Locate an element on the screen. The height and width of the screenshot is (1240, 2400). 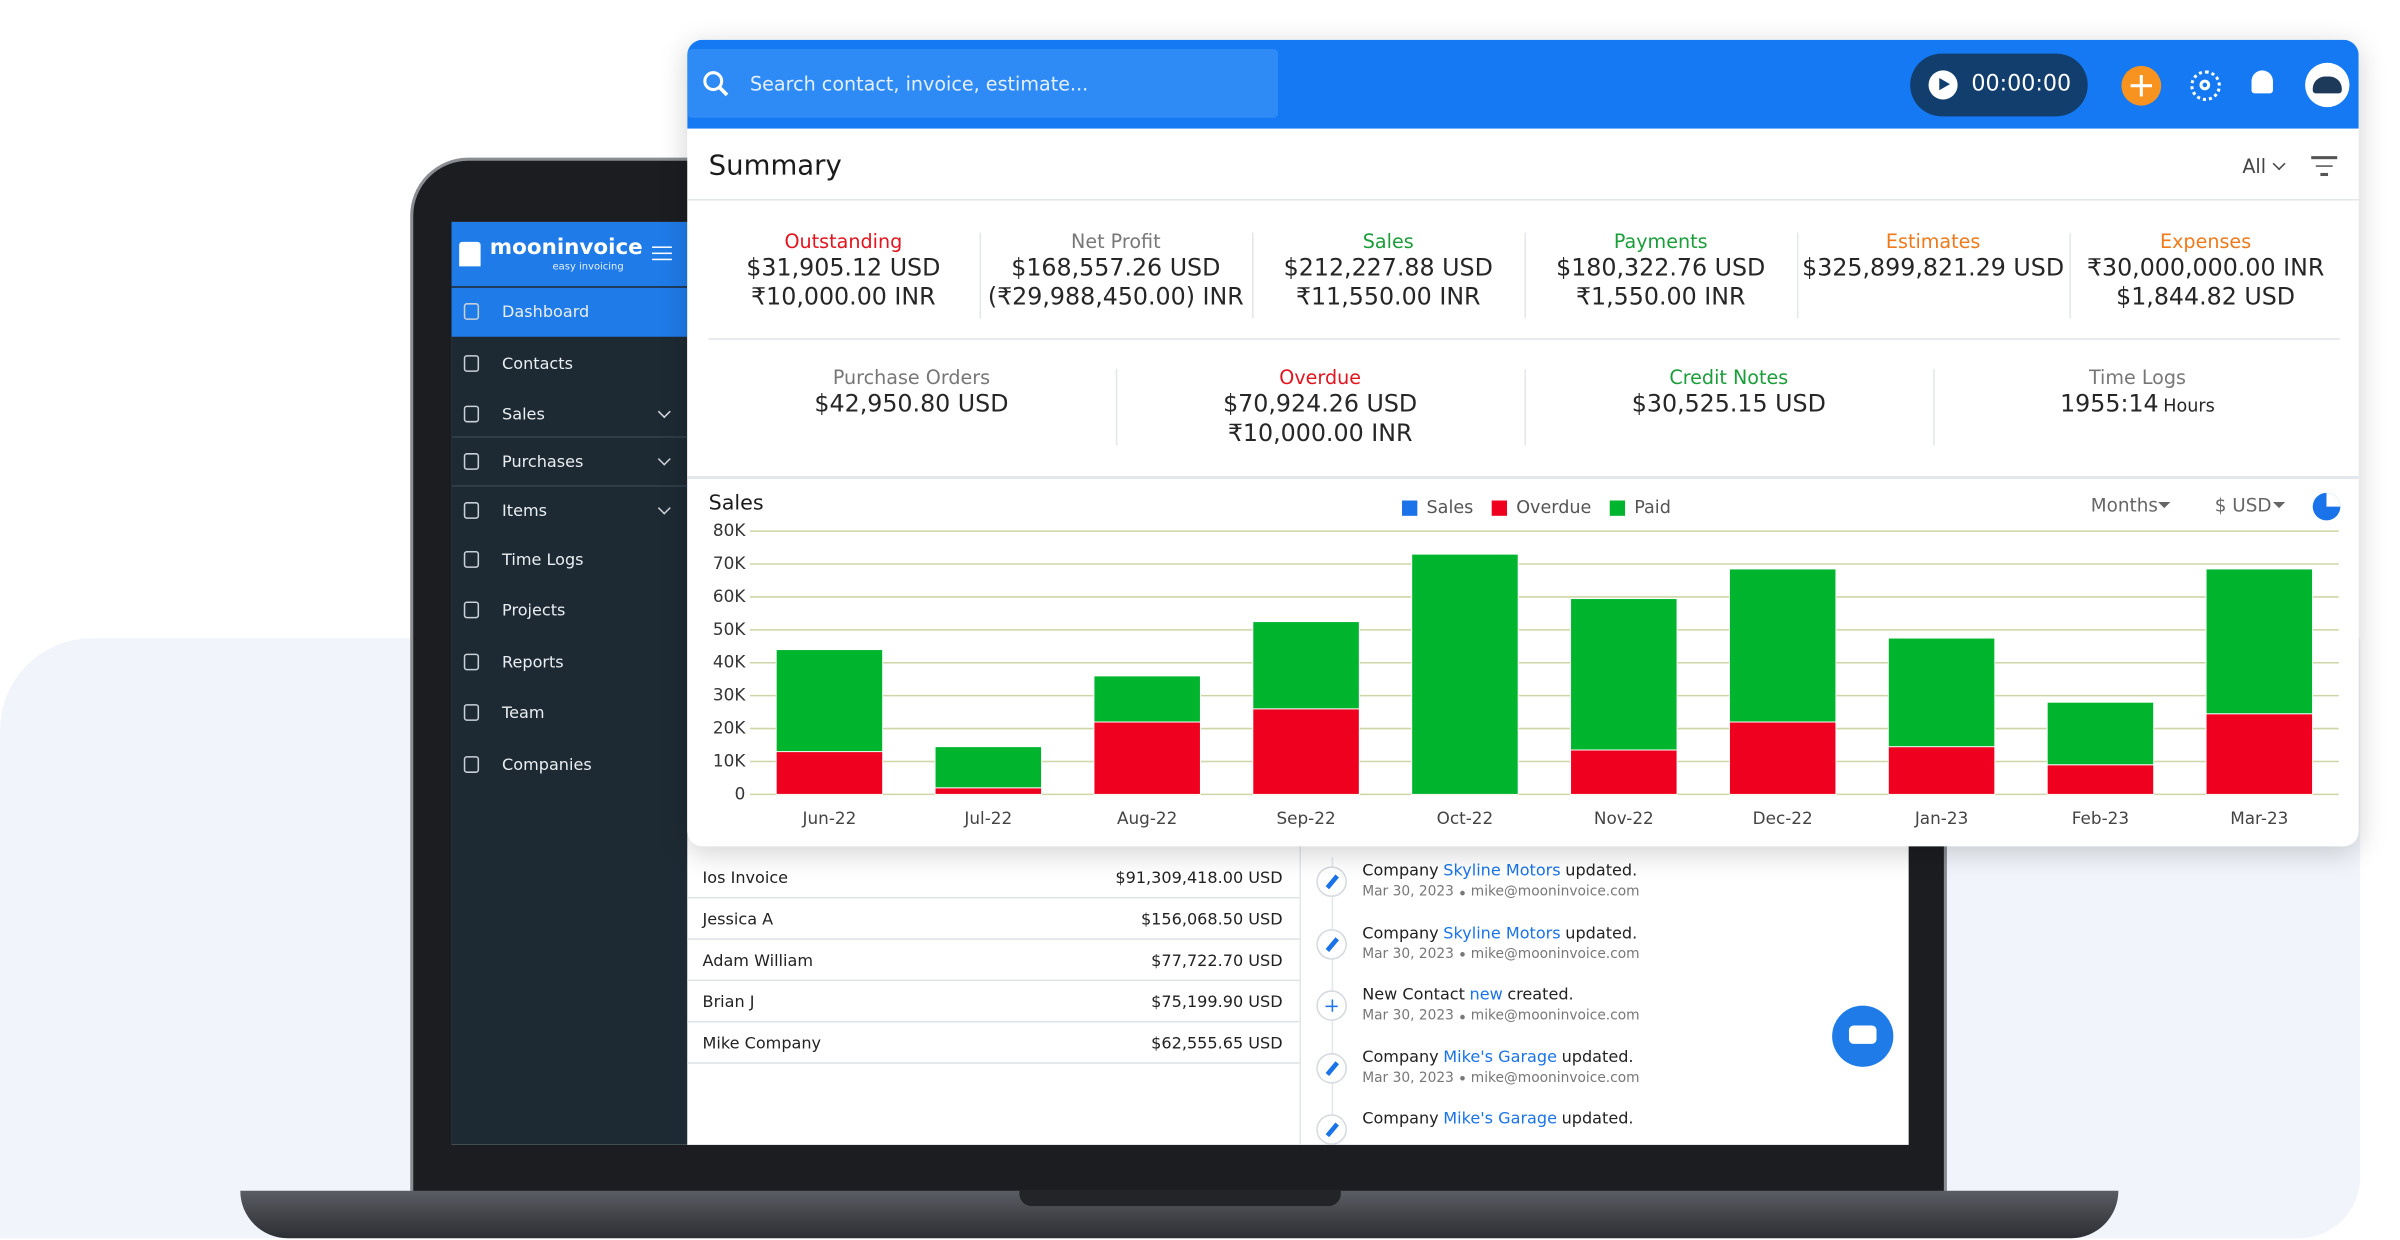
customer-amount: $91,309,418.00 USD is located at coordinates (1199, 878).